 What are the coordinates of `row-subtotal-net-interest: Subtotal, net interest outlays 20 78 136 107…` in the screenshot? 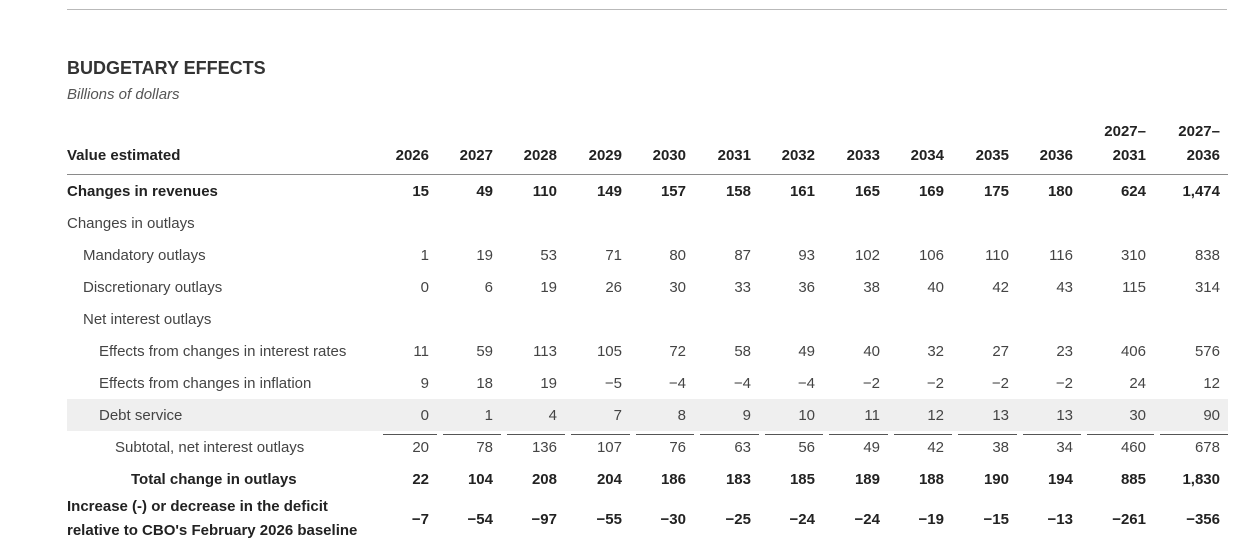 It's located at (647, 447).